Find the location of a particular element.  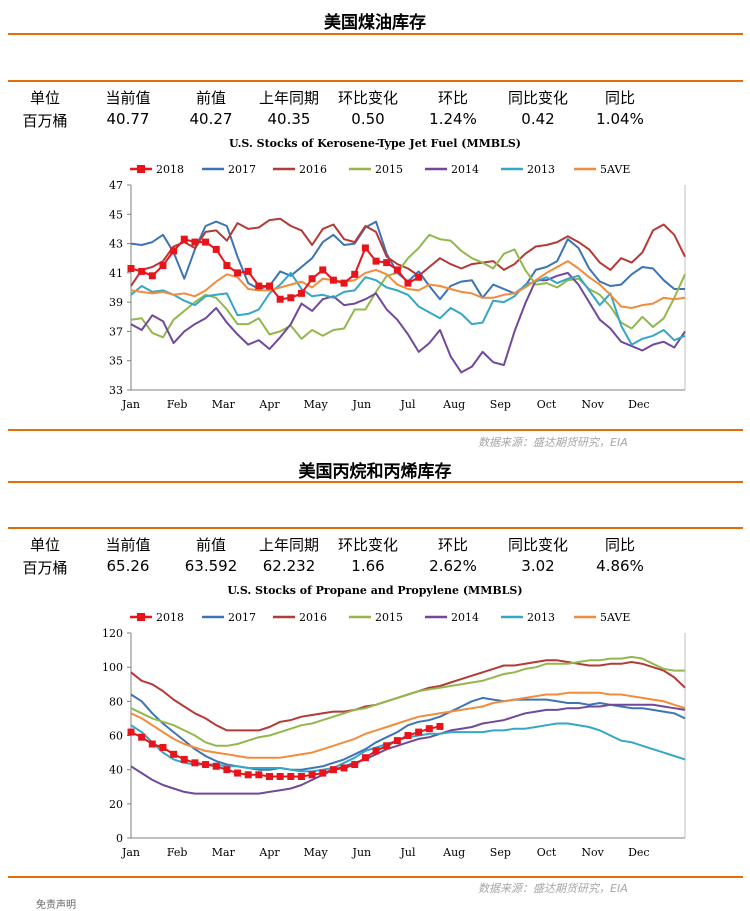

series-line-2013 is located at coordinates (408, 308).